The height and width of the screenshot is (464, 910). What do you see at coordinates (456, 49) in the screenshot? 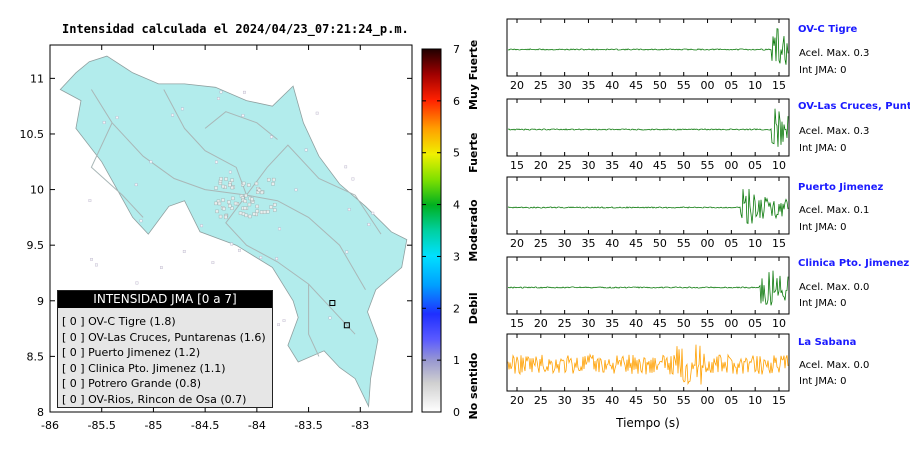
I see `colorbar-tick-label: 7` at bounding box center [456, 49].